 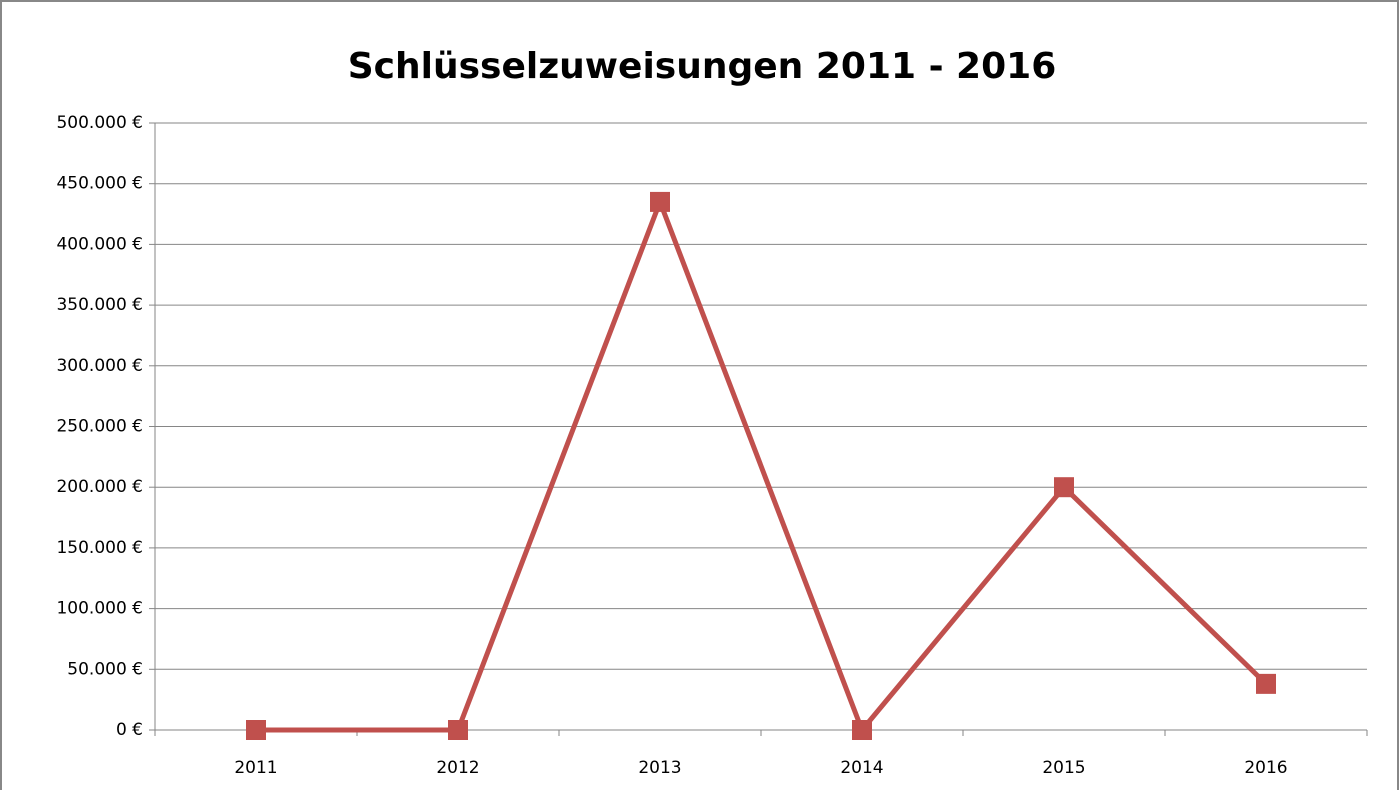 I want to click on y-tick-label: 500.000 €, so click(x=99, y=123).